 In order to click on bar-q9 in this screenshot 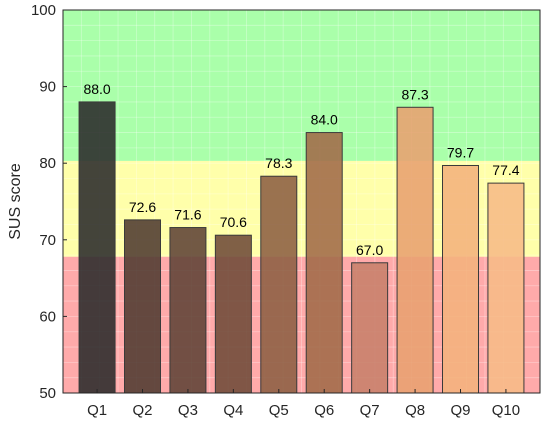, I will do `click(460, 279)`.